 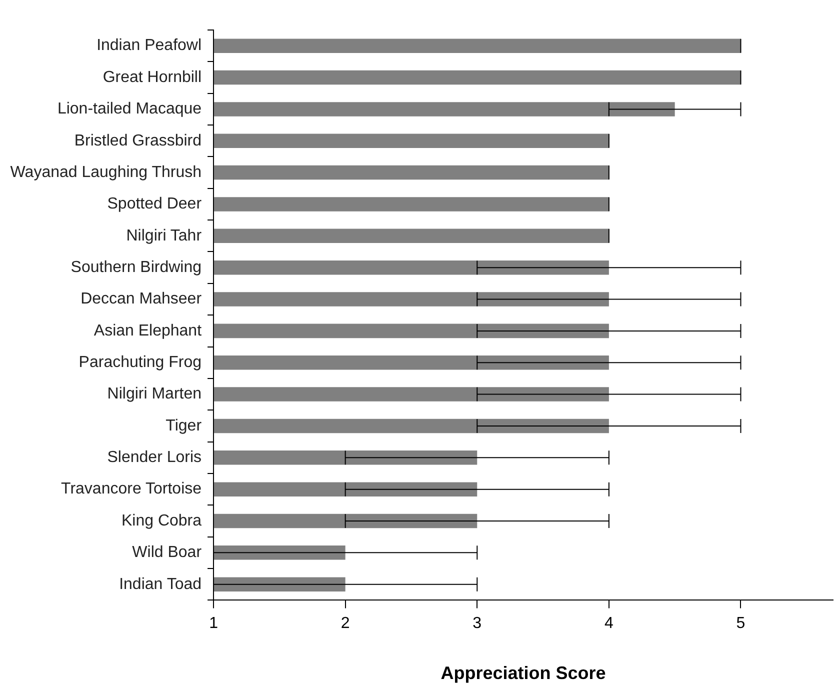 What do you see at coordinates (141, 299) in the screenshot?
I see `y-tick-label: Deccan Mahseer` at bounding box center [141, 299].